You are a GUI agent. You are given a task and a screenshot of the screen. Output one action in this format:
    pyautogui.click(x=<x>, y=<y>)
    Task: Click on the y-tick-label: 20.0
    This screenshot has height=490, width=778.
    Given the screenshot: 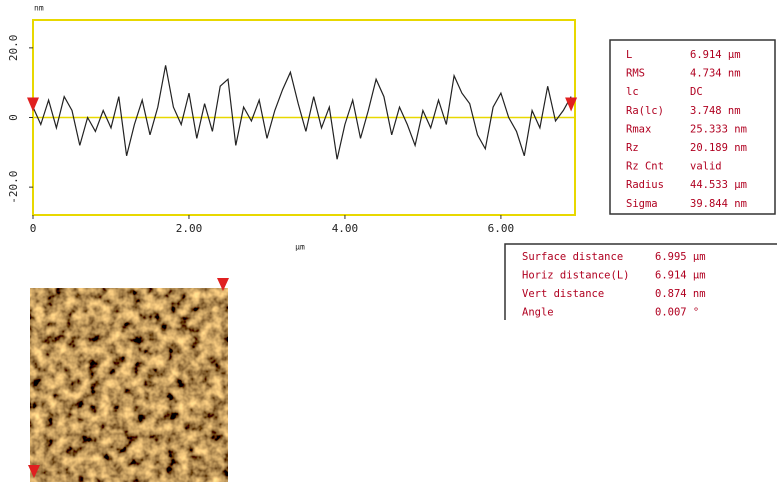 What is the action you would take?
    pyautogui.click(x=13, y=48)
    